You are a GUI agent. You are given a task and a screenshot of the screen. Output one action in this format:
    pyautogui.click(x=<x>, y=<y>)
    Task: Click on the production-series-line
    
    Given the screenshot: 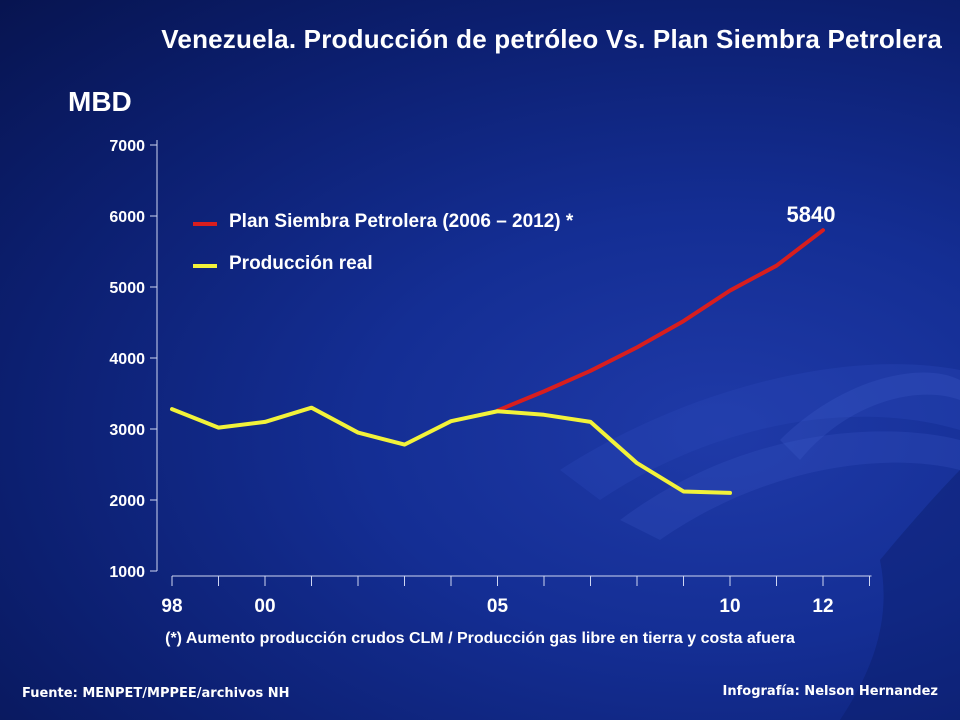 What is the action you would take?
    pyautogui.click(x=451, y=450)
    